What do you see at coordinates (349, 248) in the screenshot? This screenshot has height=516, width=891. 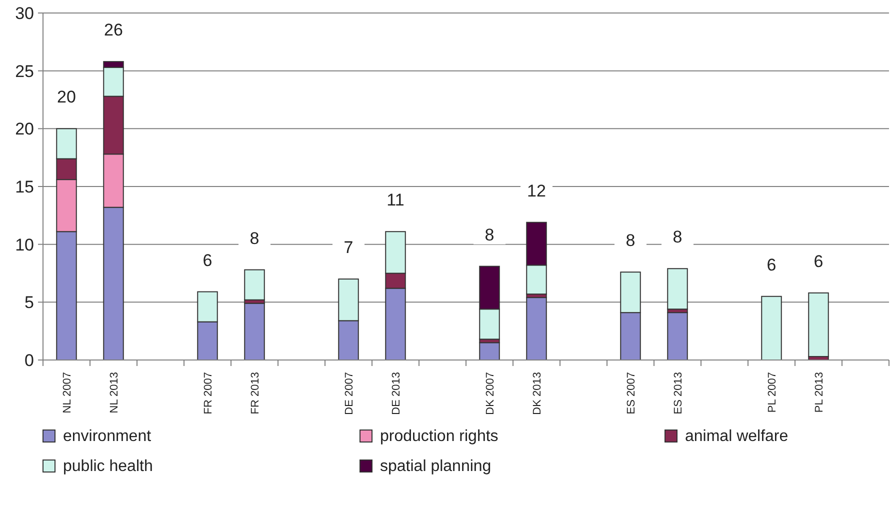 I see `total-label: 7` at bounding box center [349, 248].